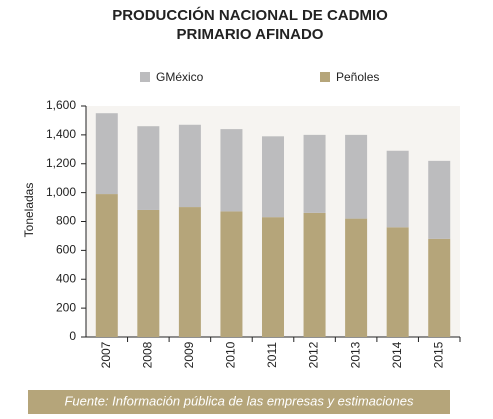  What do you see at coordinates (189, 354) in the screenshot?
I see `x-tick-label: 2009` at bounding box center [189, 354].